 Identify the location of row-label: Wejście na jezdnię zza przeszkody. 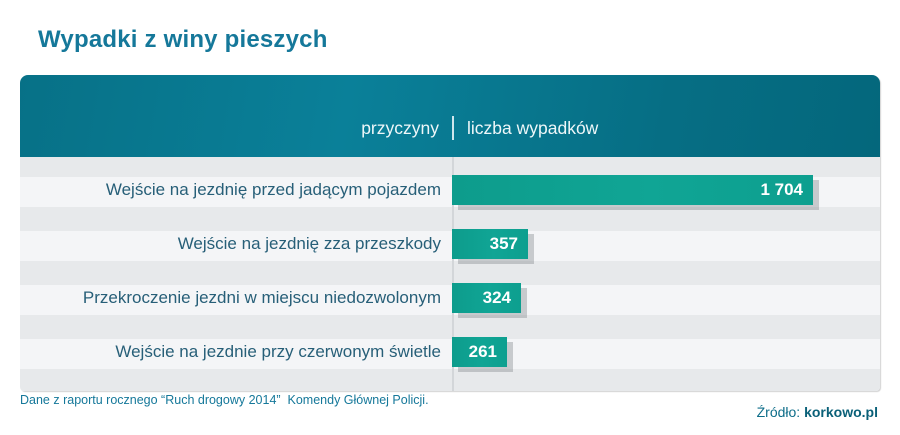
(309, 243).